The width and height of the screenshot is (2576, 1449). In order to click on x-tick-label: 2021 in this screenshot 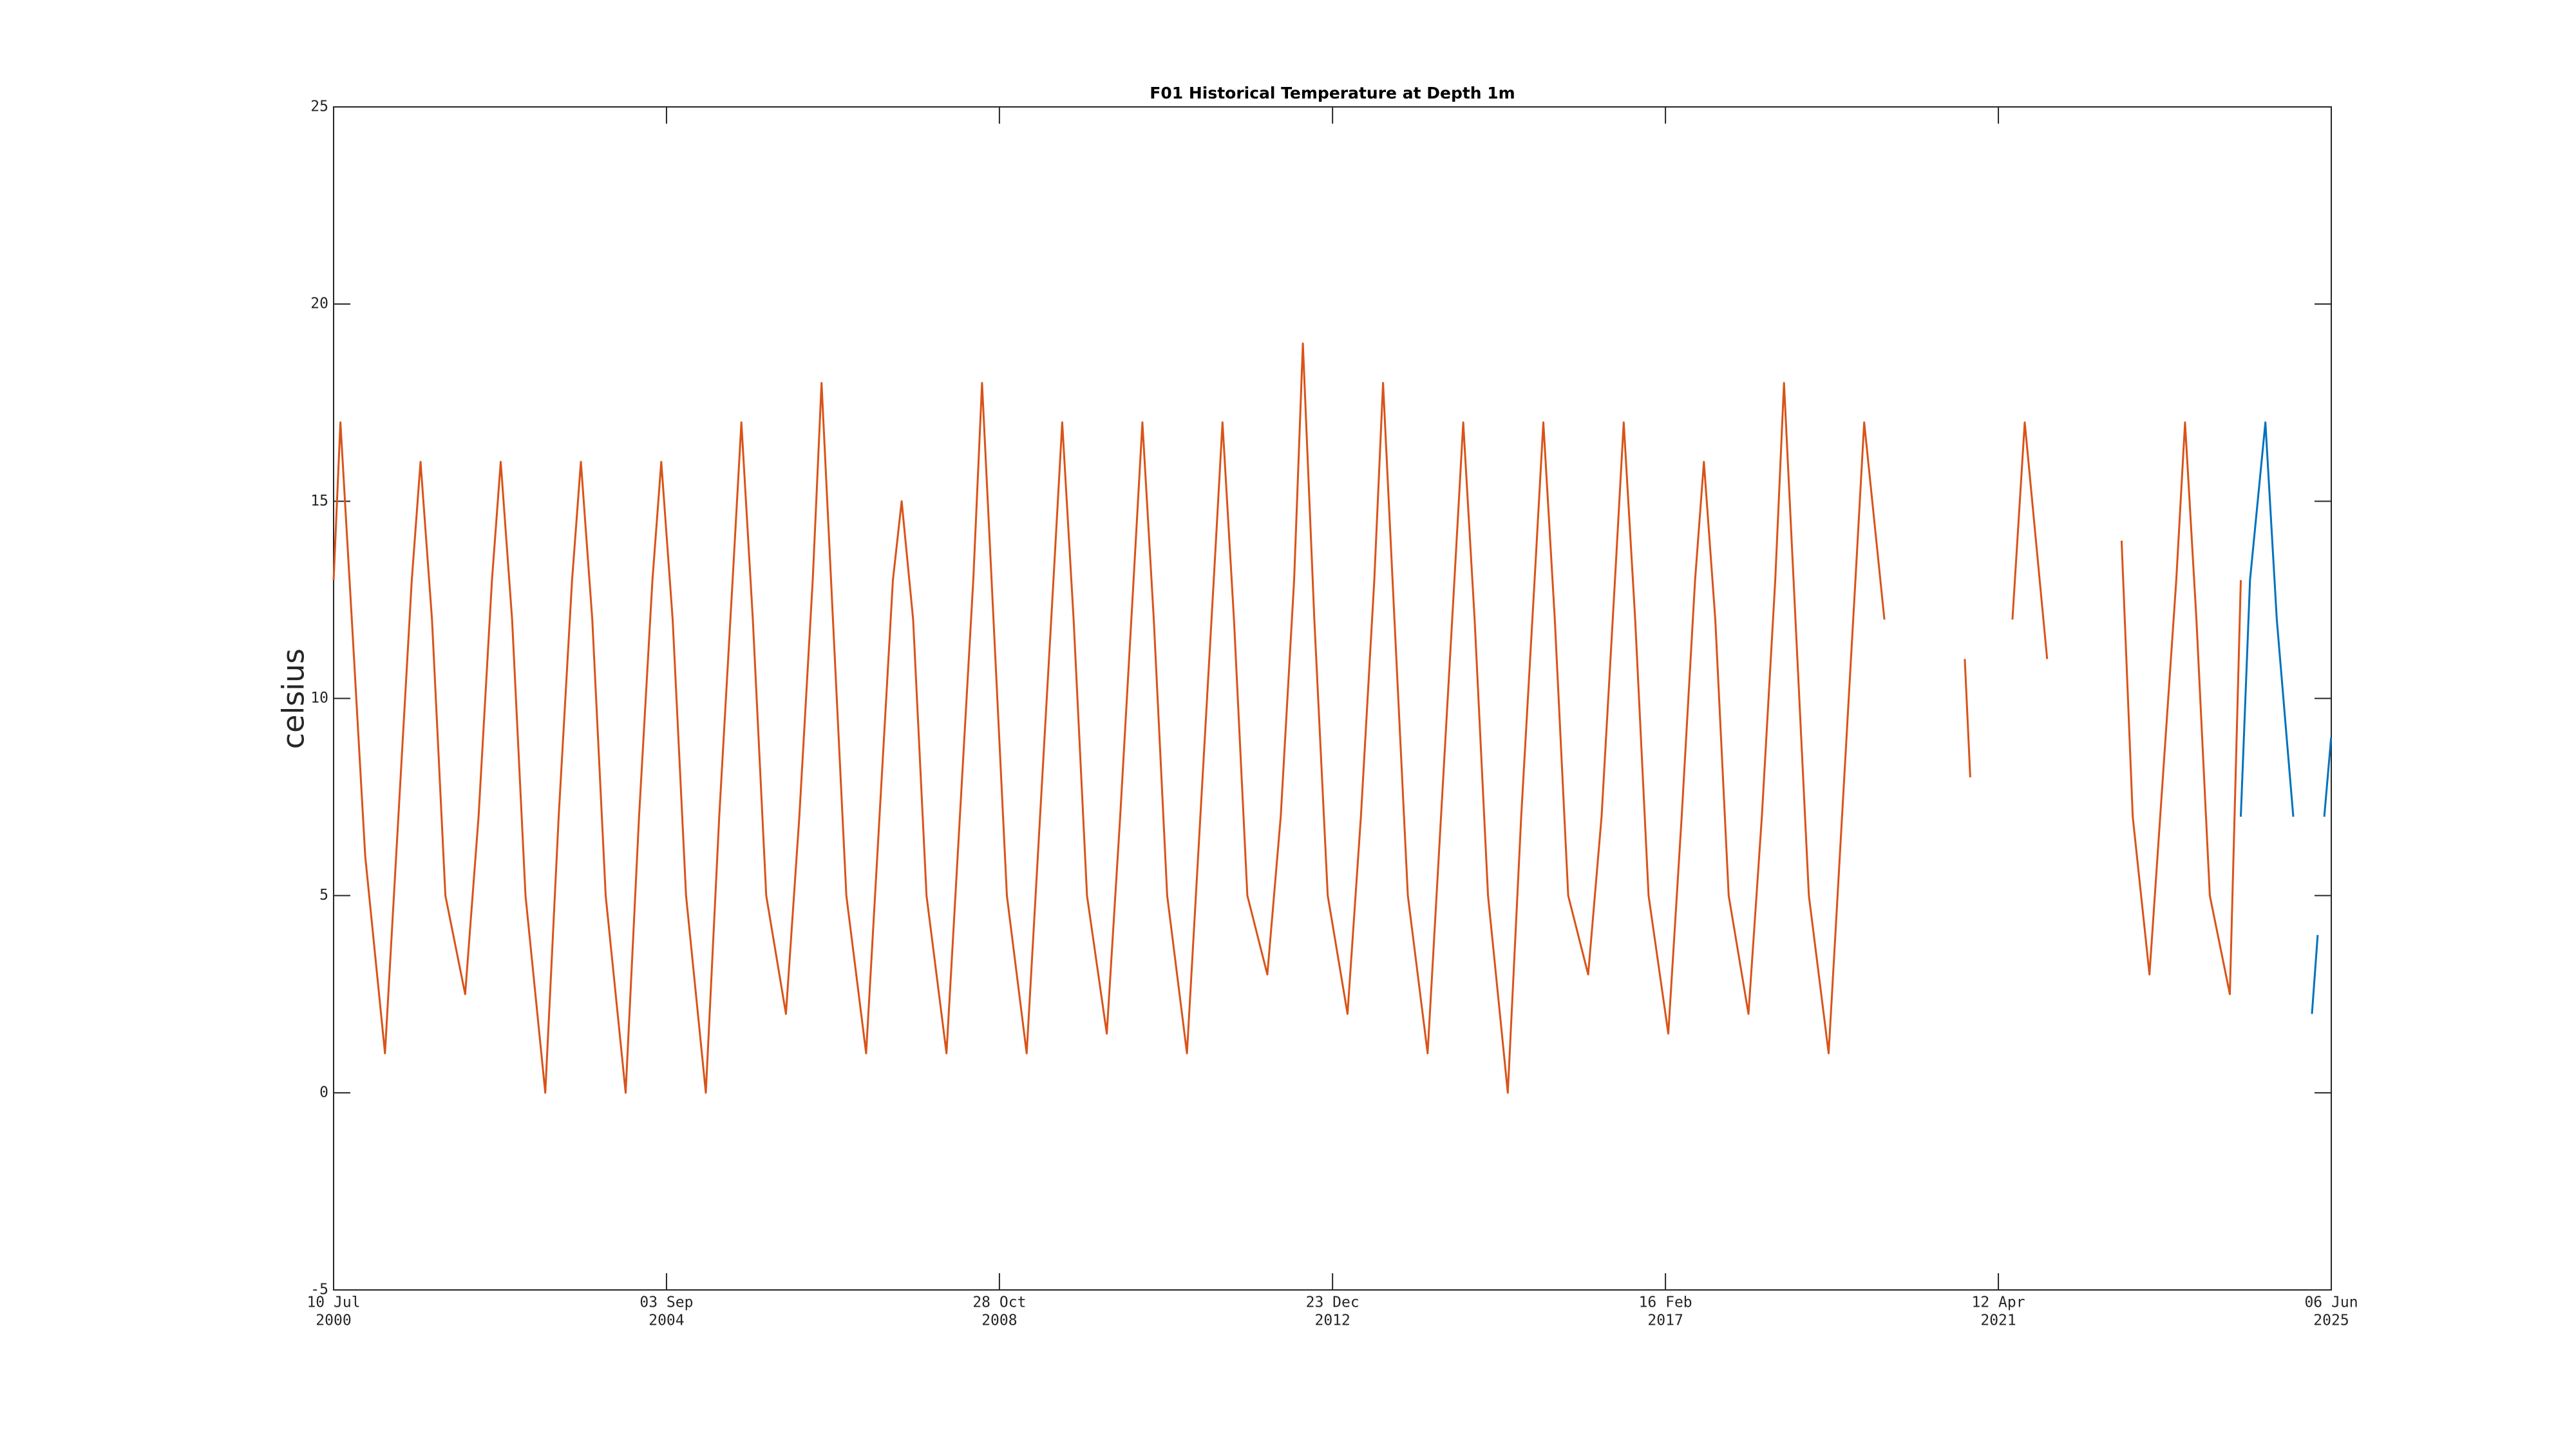, I will do `click(1998, 1320)`.